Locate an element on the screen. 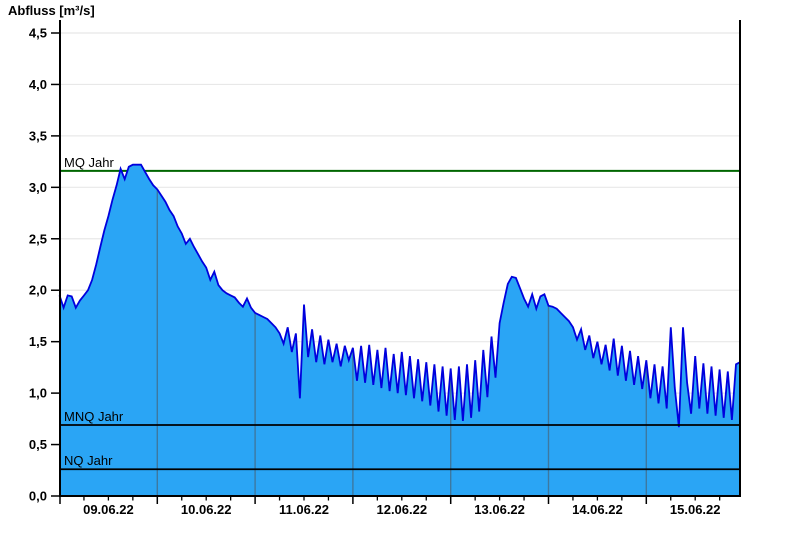  y-tick-label: 4,0 is located at coordinates (38, 84).